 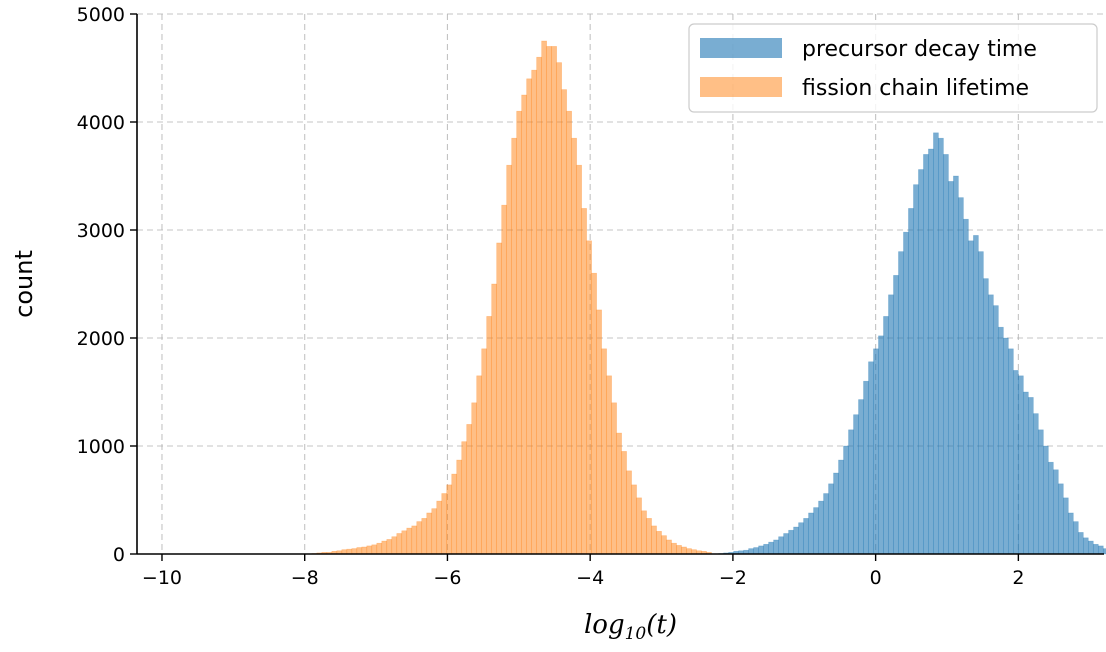 What do you see at coordinates (661, 625) in the screenshot?
I see `x-axis-title-argument: (t)` at bounding box center [661, 625].